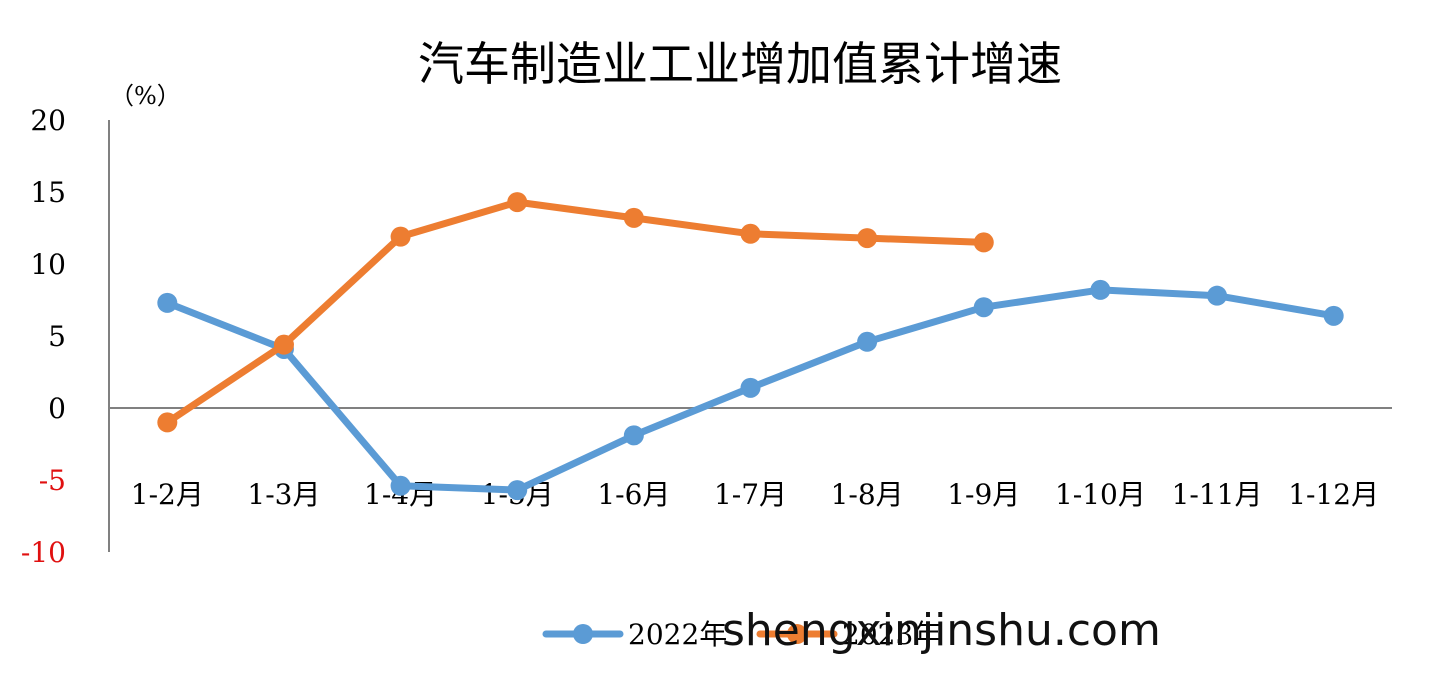 The height and width of the screenshot is (673, 1443). Describe the element at coordinates (48, 192) in the screenshot. I see `y-tick-label: 15` at that location.